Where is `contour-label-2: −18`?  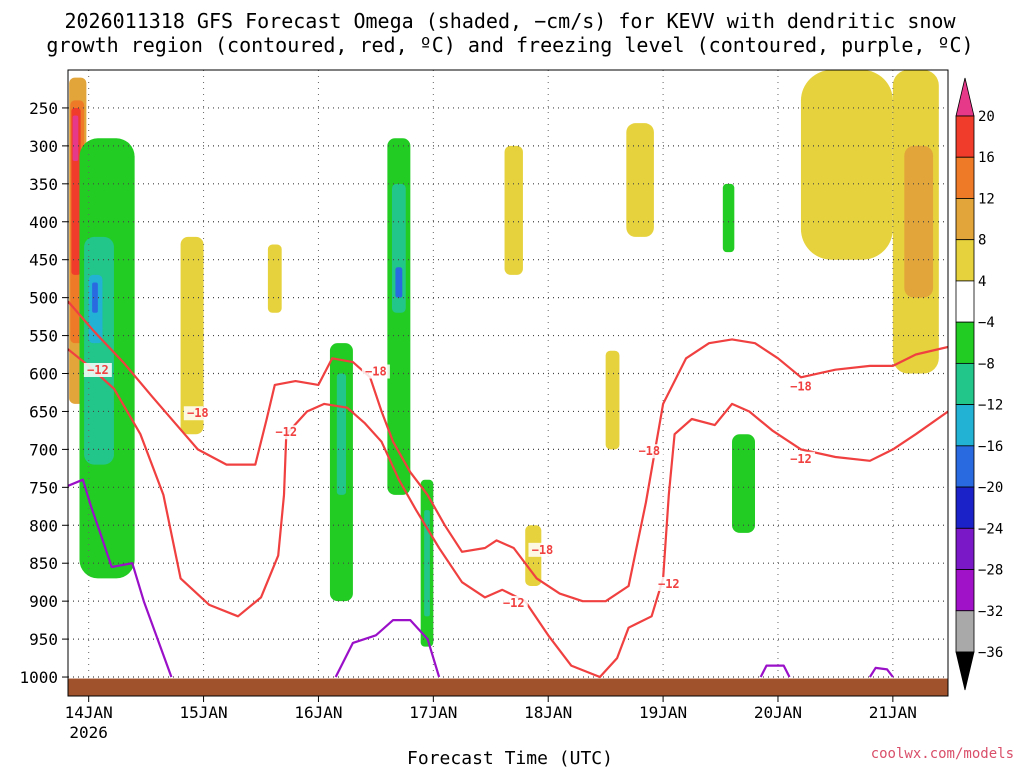
contour-label-2: −18 is located at coordinates (375, 371).